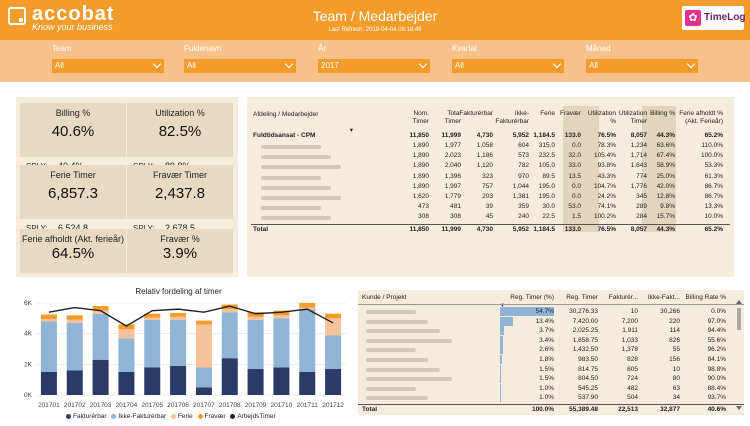 This screenshot has width=750, height=426. I want to click on table-cell: 114, so click(674, 331).